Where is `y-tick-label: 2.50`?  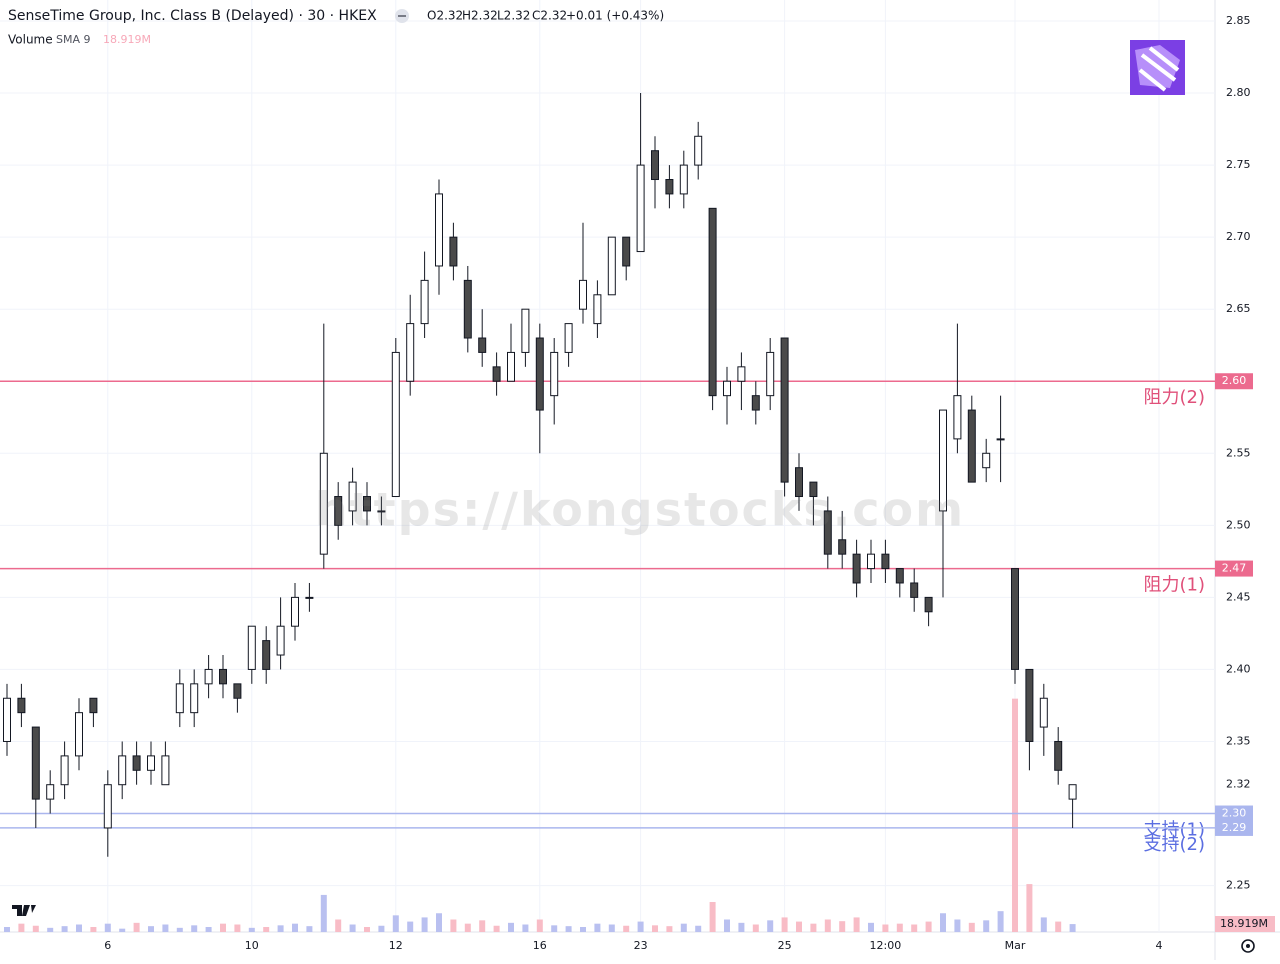 y-tick-label: 2.50 is located at coordinates (1238, 524).